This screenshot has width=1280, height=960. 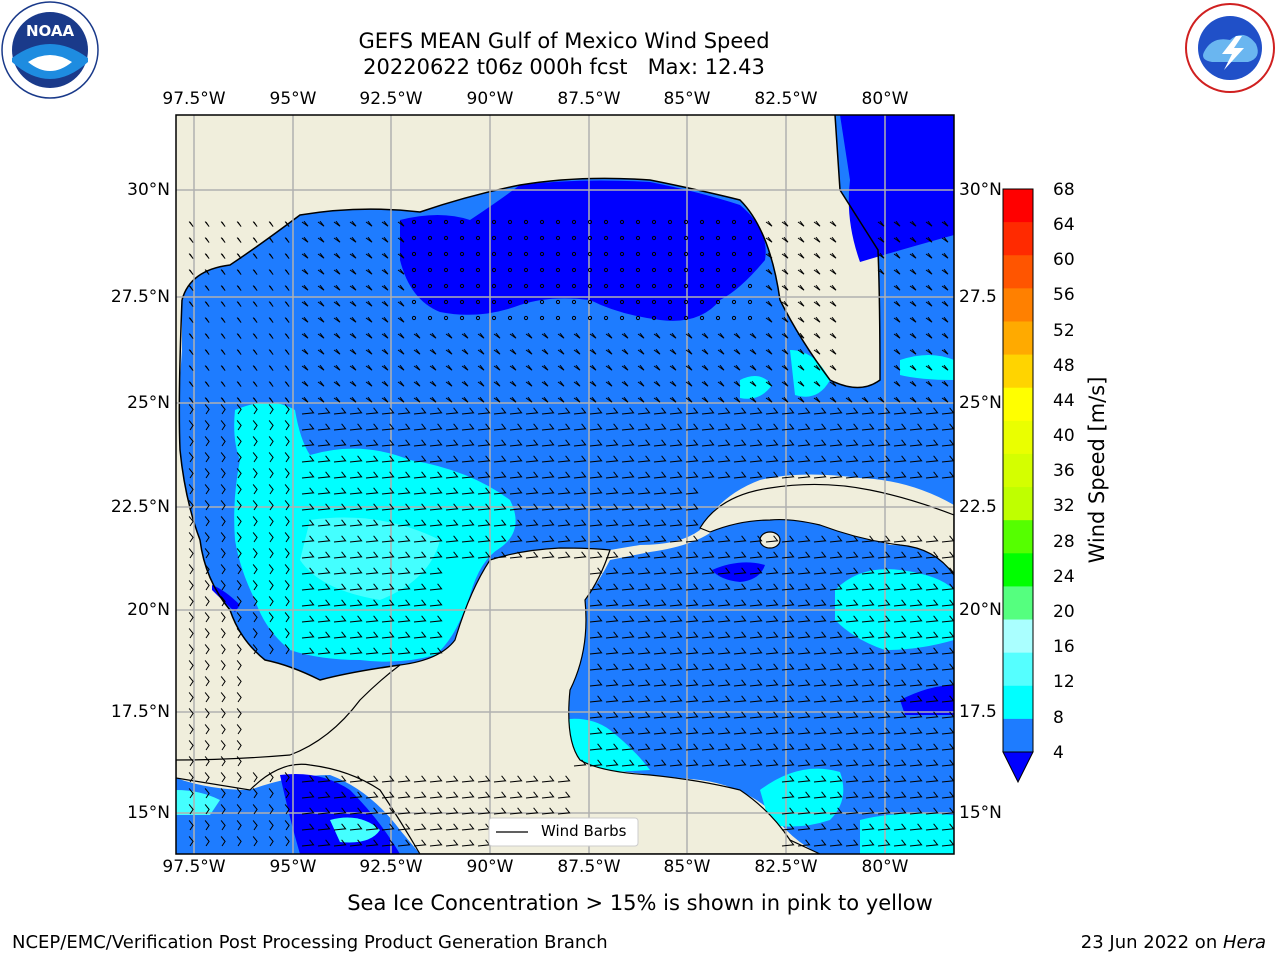 What do you see at coordinates (490, 867) in the screenshot?
I see `lon-label-bottom: 90°W` at bounding box center [490, 867].